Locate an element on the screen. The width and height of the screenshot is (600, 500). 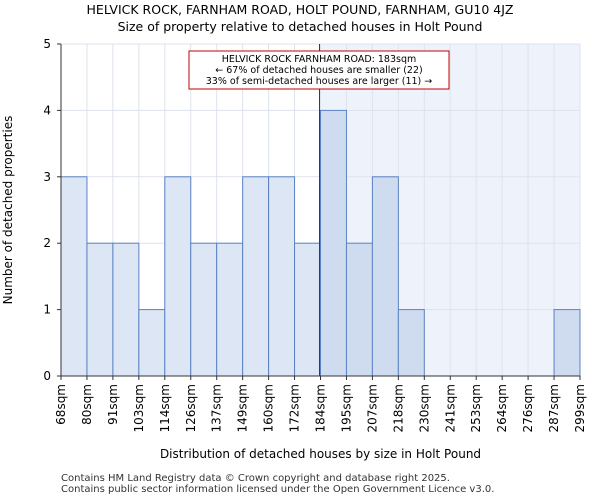
x-tick-label: 114sqm is located at coordinates (165, 408).